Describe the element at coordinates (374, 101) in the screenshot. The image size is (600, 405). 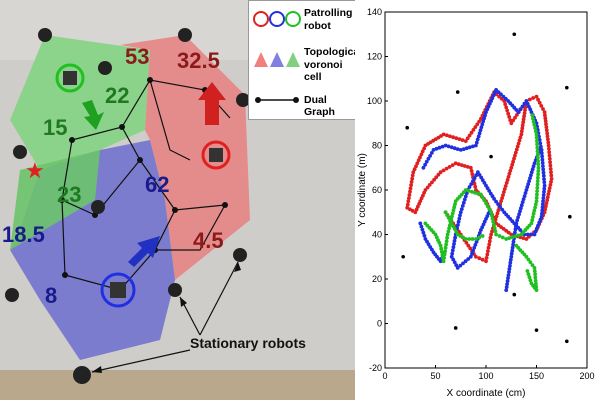
I see `y-tick-label: 100` at that location.